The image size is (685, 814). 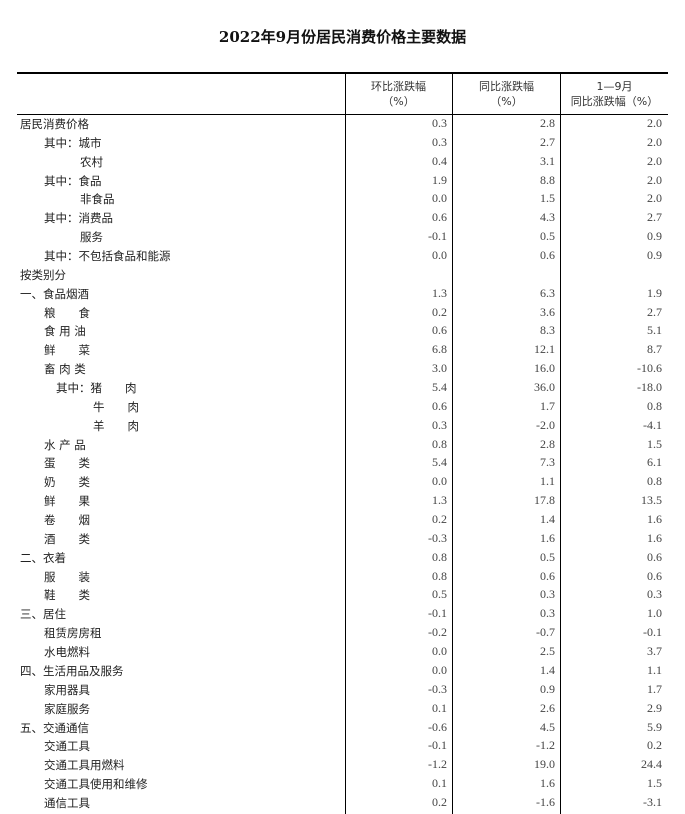 I want to click on table-row: 四、生活用品及服务 0.0 1.4 1.1, so click(x=342, y=670).